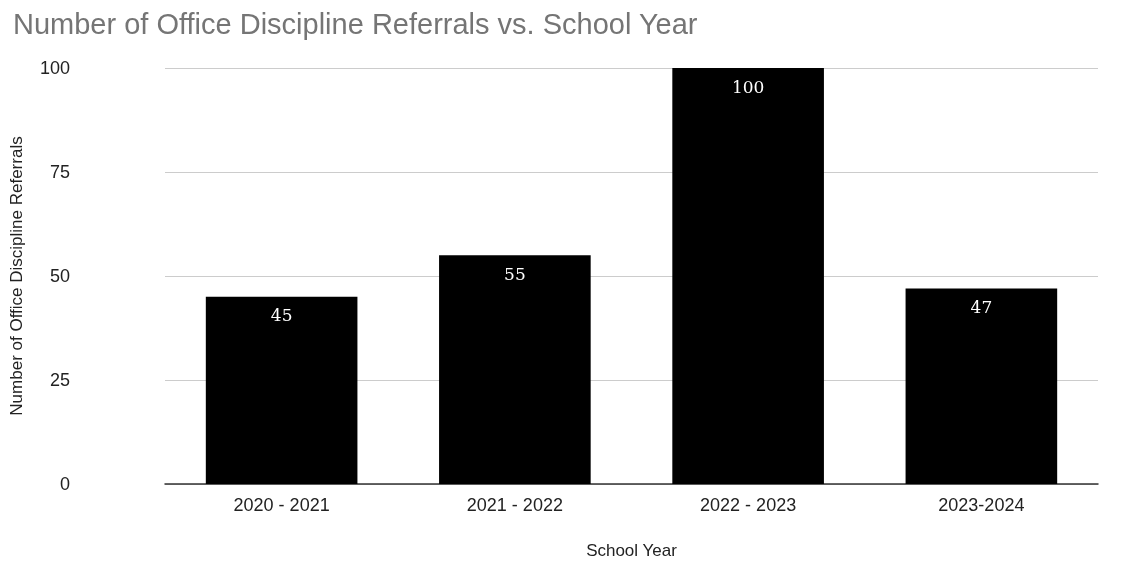  What do you see at coordinates (355, 23) in the screenshot?
I see `chart-title: Number of Office Discipline Referrals vs. School Year` at bounding box center [355, 23].